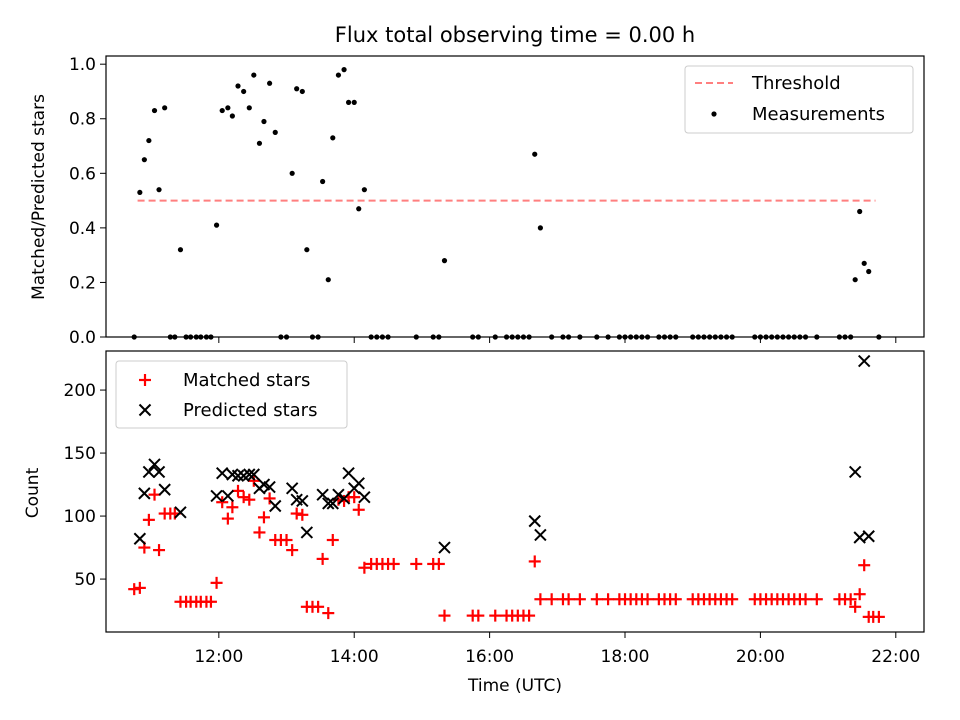 Image resolution: width=960 pixels, height=720 pixels. Describe the element at coordinates (82, 65) in the screenshot. I see `top-y-tick-label: 1.0` at that location.